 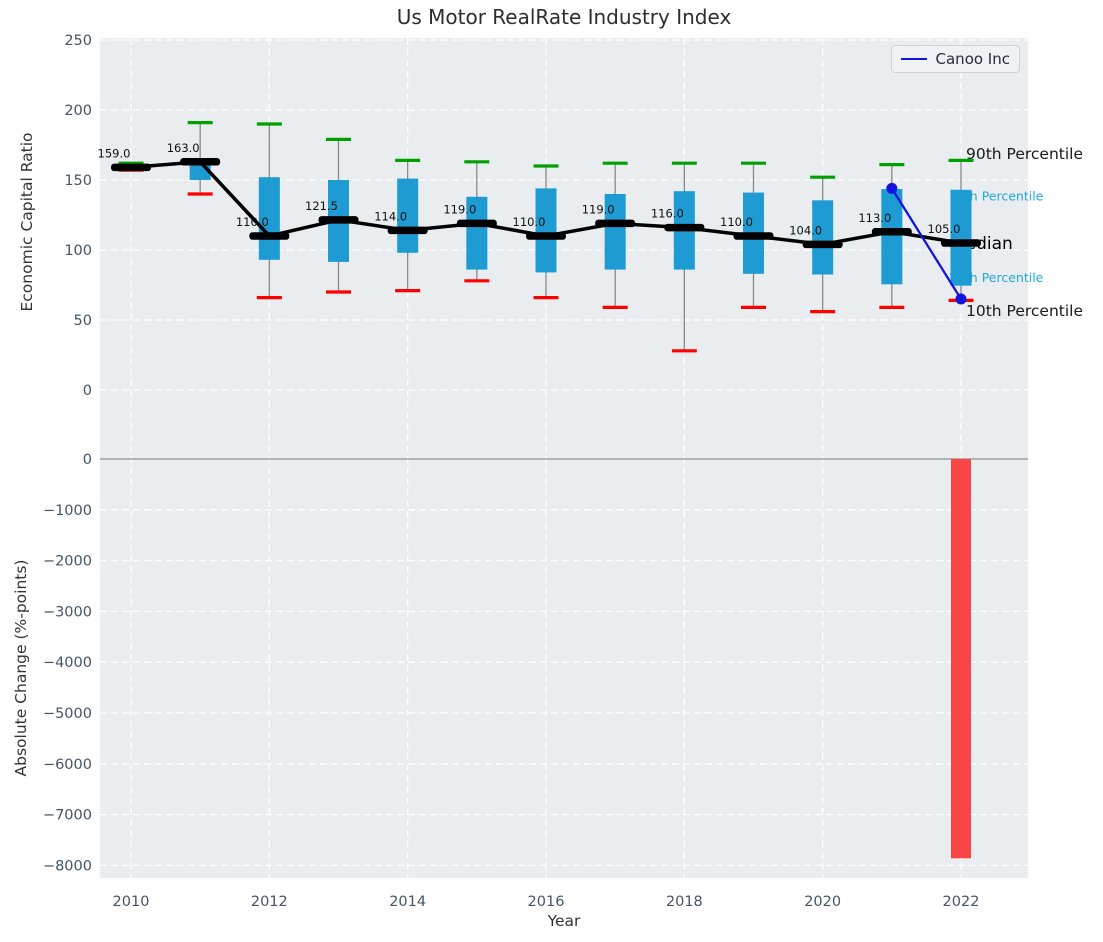 What do you see at coordinates (892, 237) in the screenshot?
I see `box-2021` at bounding box center [892, 237].